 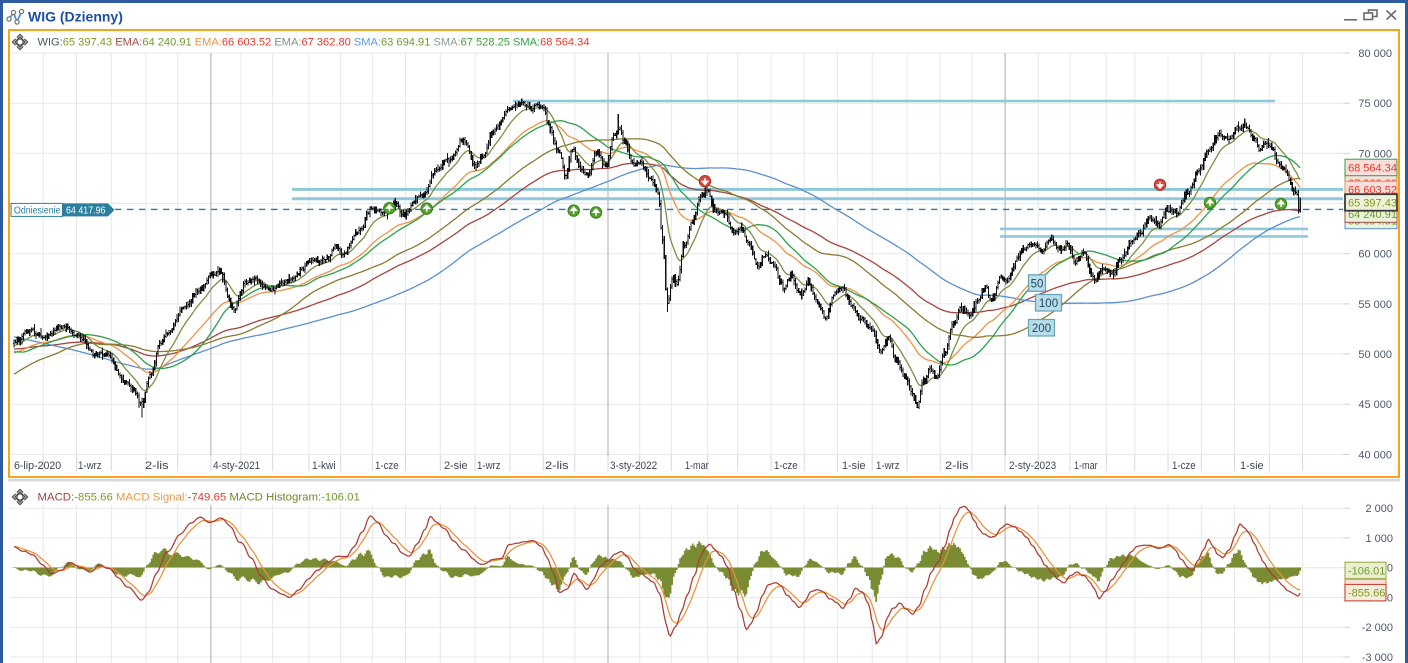 What do you see at coordinates (1032, 466) in the screenshot?
I see `svg-text: 2-sty-2023` at bounding box center [1032, 466].